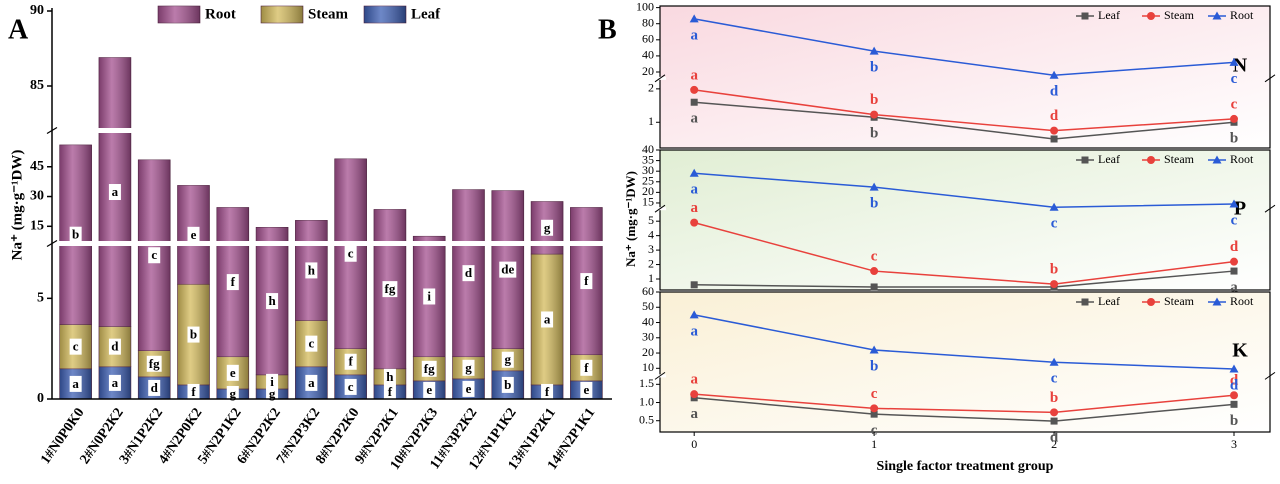 The image size is (1280, 484). Describe the element at coordinates (40, 398) in the screenshot. I see `y-tick-label: 0` at that location.